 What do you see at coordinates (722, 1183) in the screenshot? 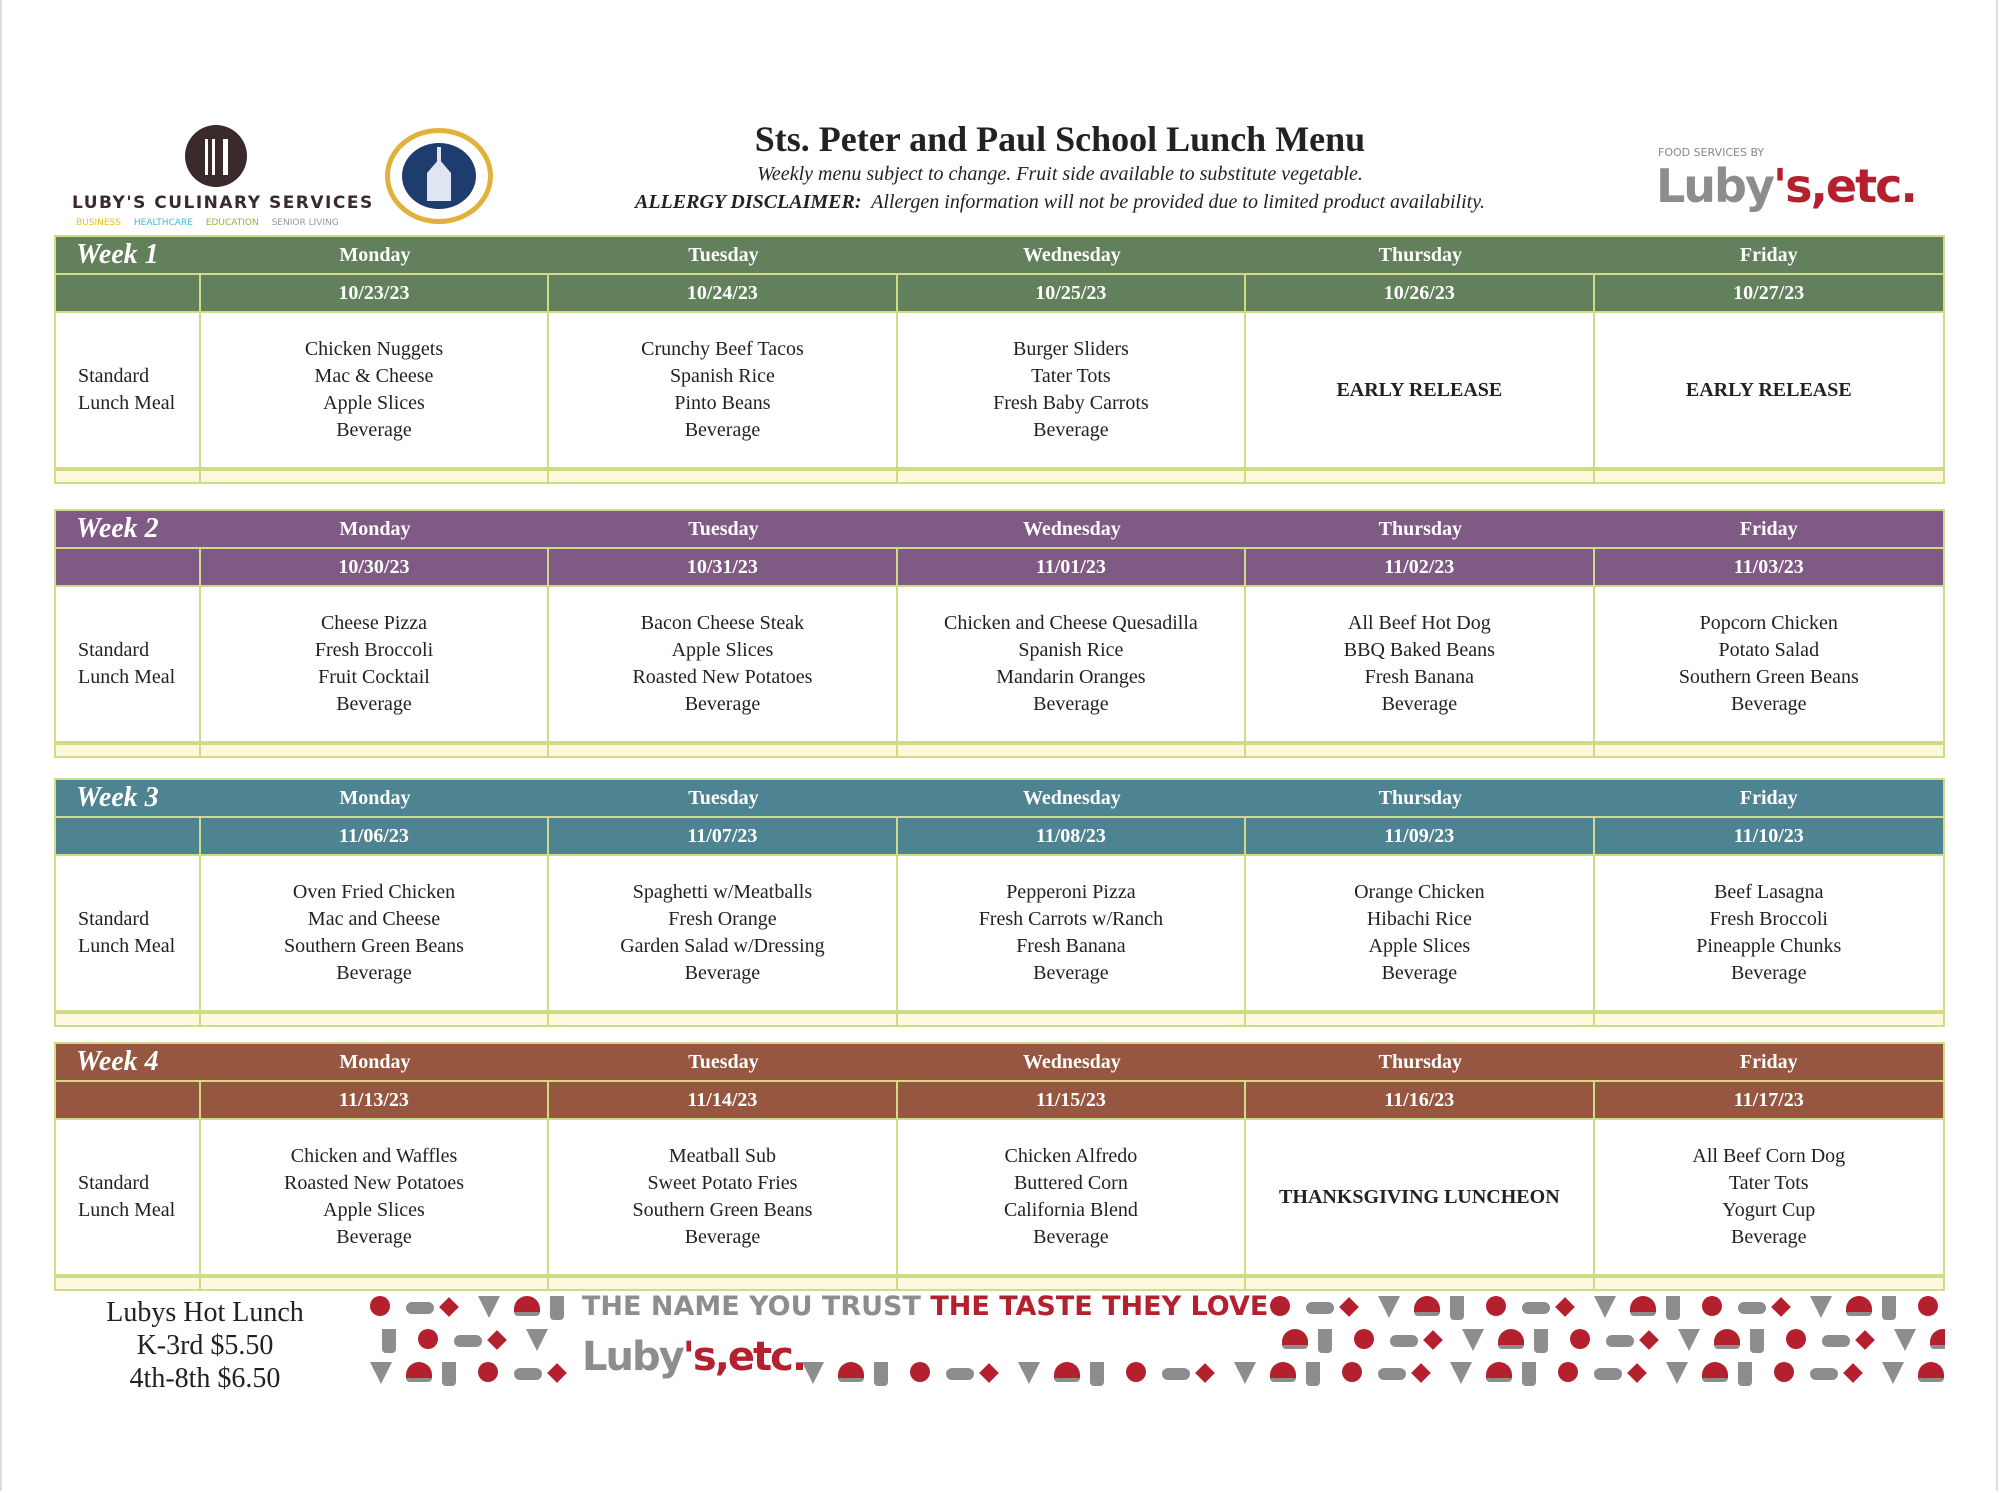
I see `meal-item: Sweet Potato Fries` at bounding box center [722, 1183].